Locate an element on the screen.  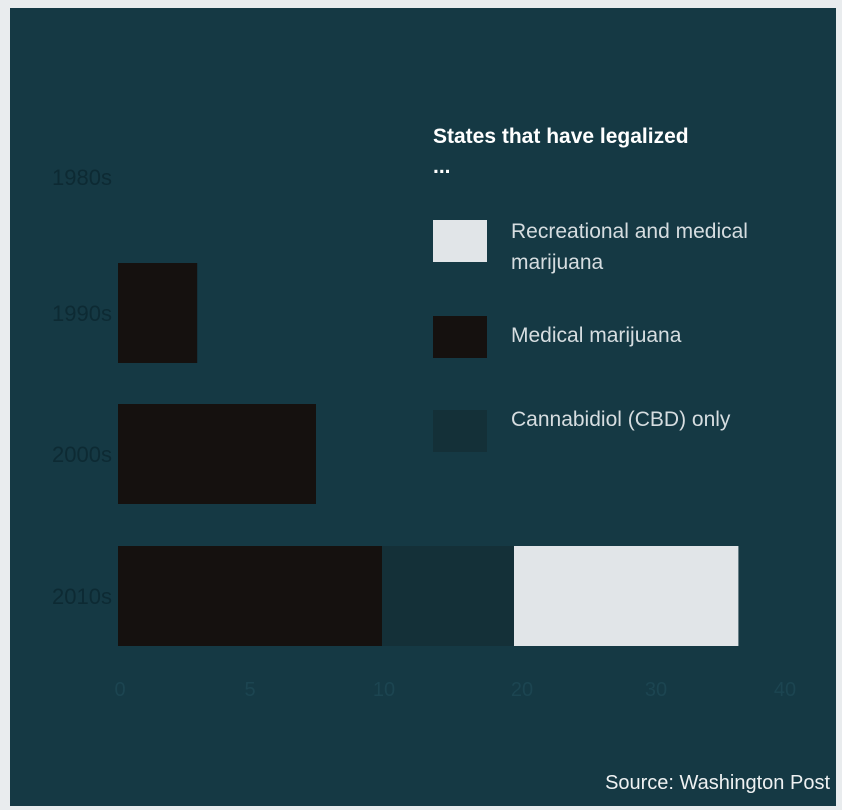
source-note: Source: Washington Post is located at coordinates (717, 783).